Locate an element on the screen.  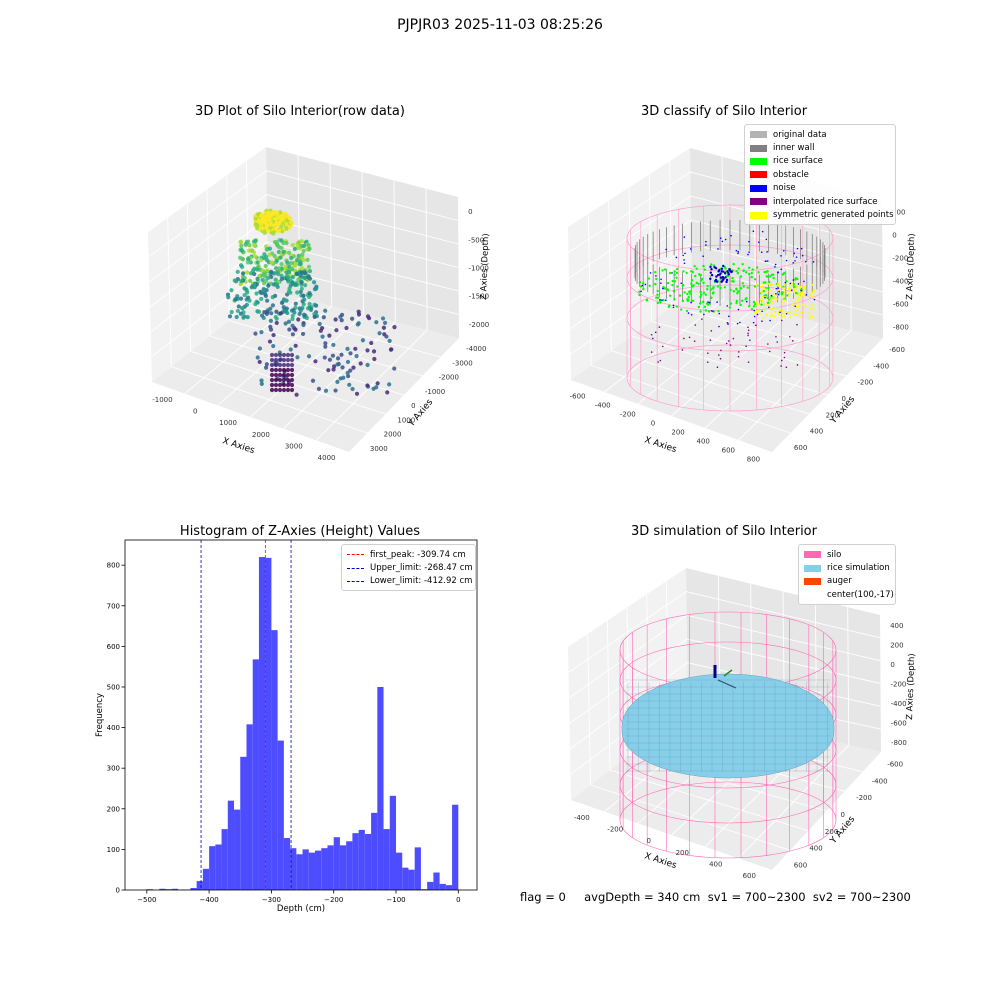
x-tick-label: −100 is located at coordinates (395, 900).